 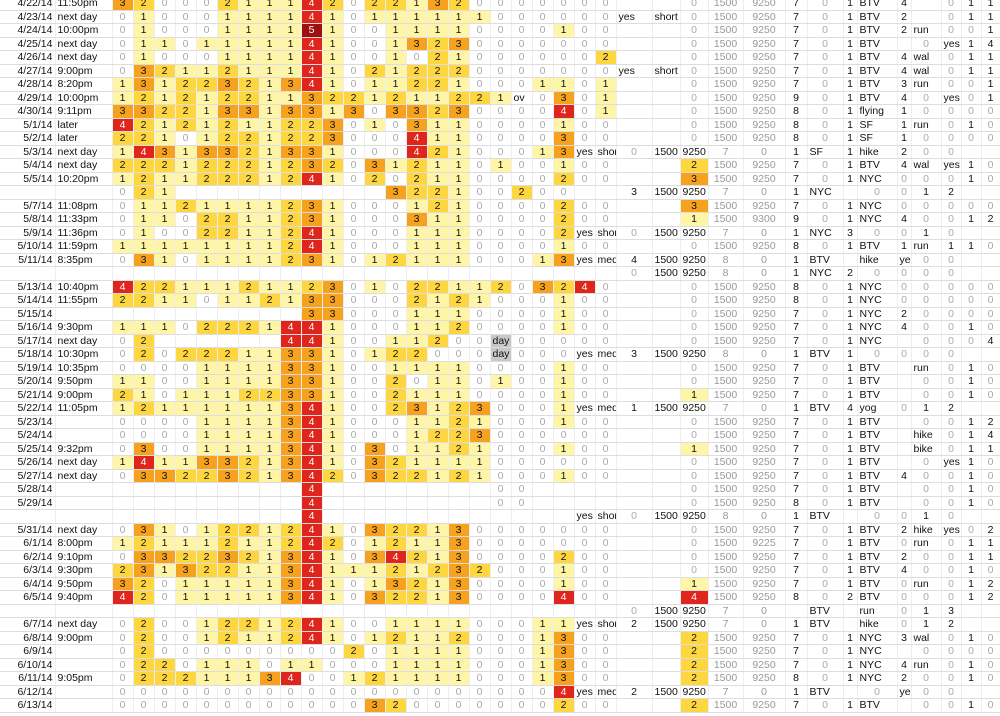 I want to click on cell: 9, so click(x=796, y=98).